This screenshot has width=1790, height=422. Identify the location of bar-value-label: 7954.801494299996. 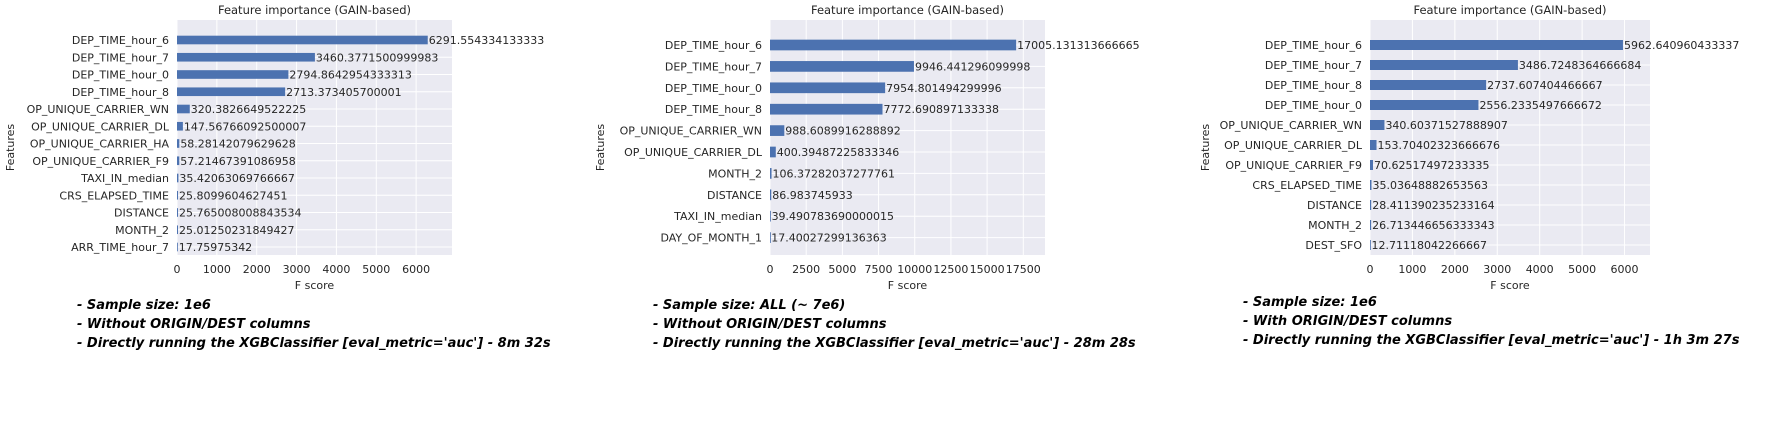
(943, 88).